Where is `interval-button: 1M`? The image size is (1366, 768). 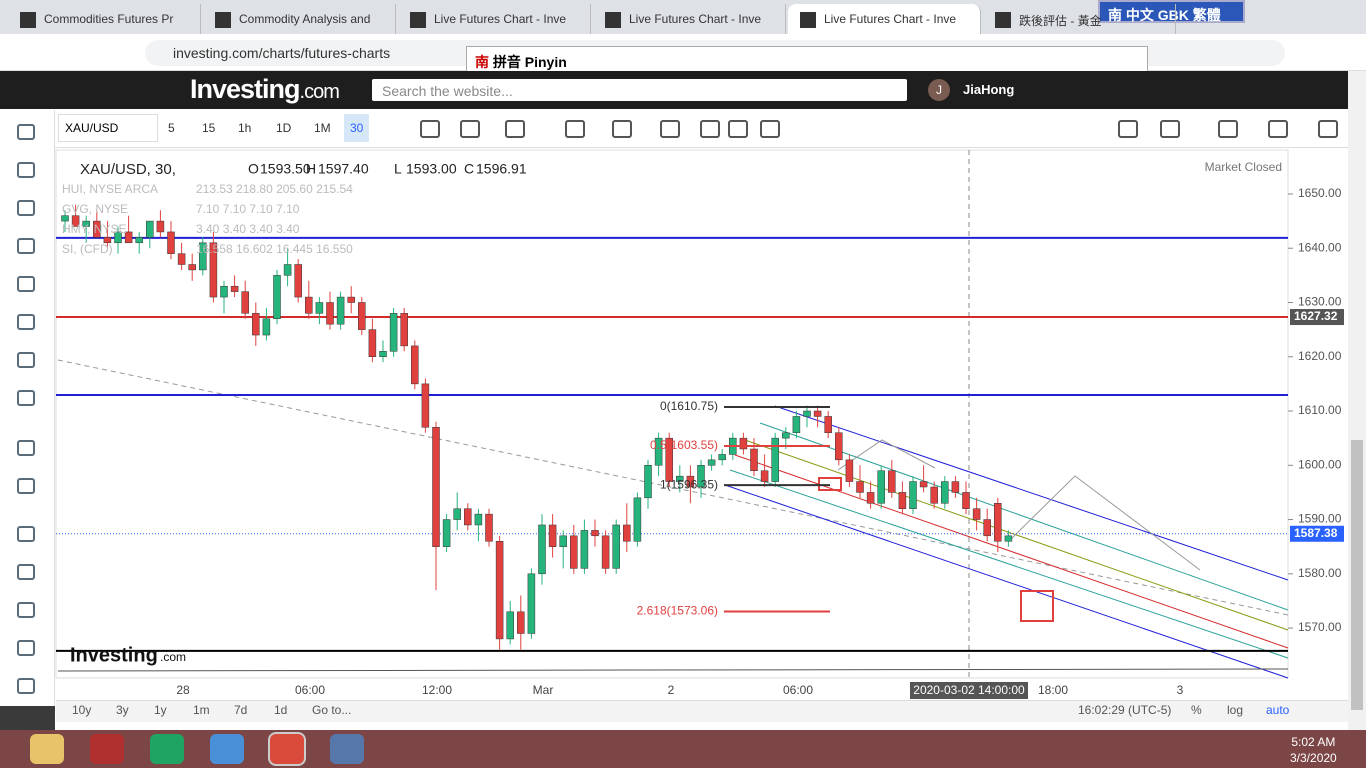
interval-button: 1M is located at coordinates (322, 128).